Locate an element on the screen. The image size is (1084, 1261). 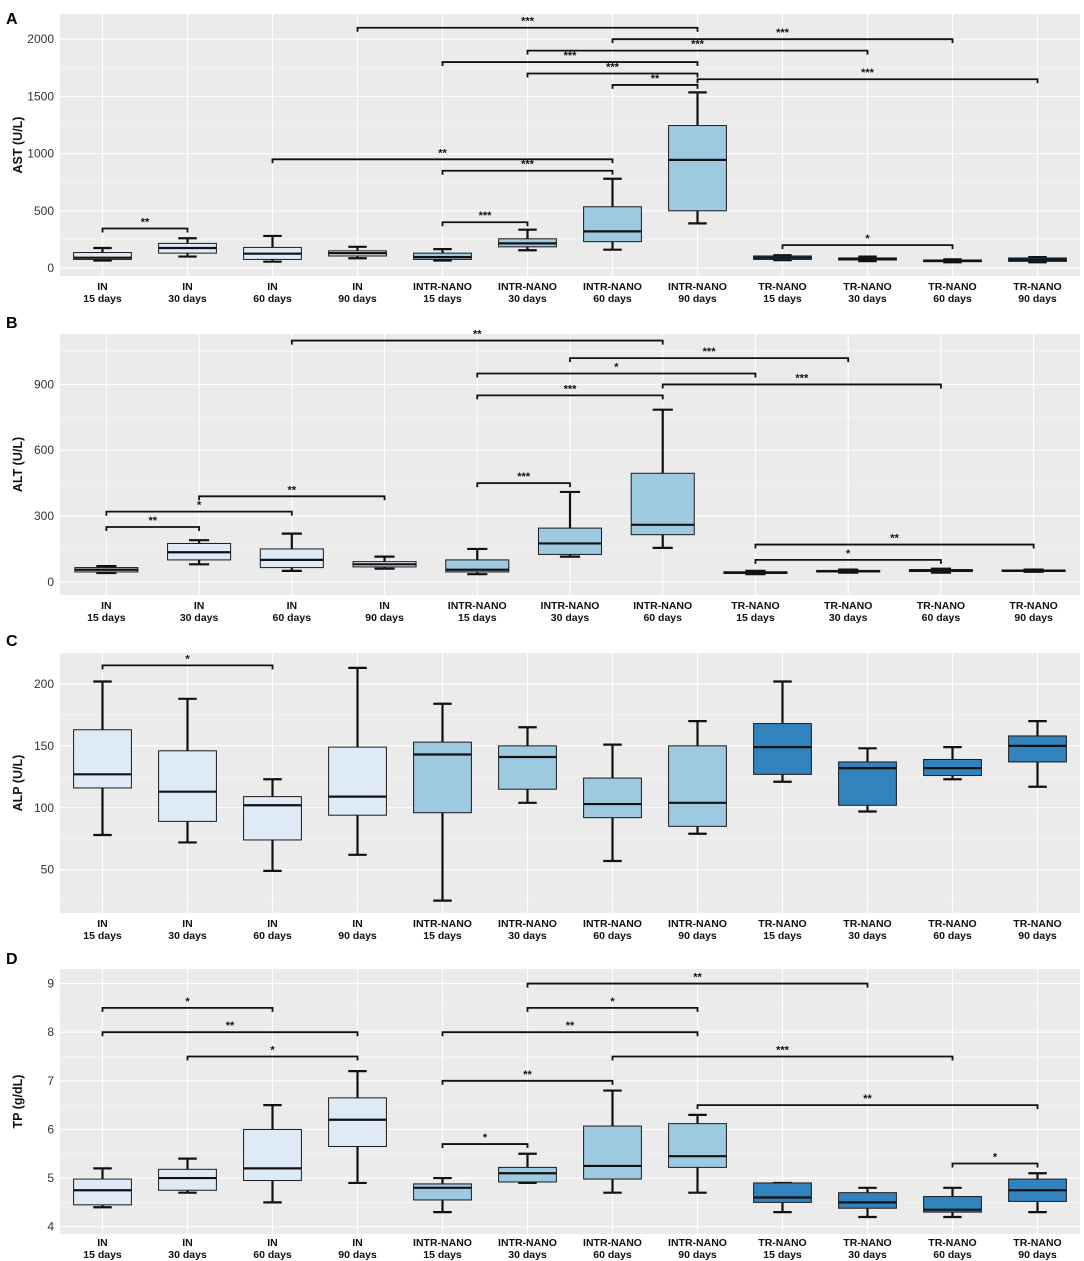
y-tick-label: 900 is located at coordinates (44, 384).